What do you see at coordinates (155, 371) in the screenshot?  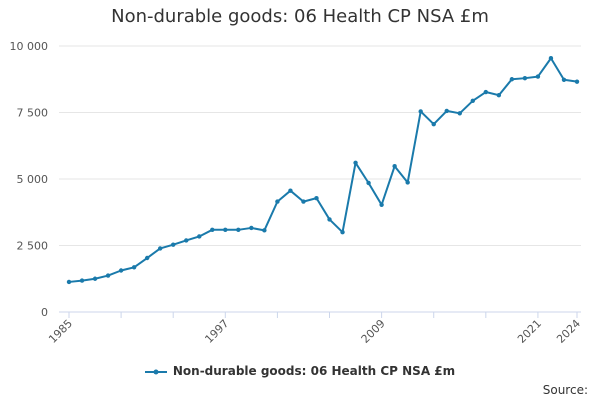 I see `legend-swatch` at bounding box center [155, 371].